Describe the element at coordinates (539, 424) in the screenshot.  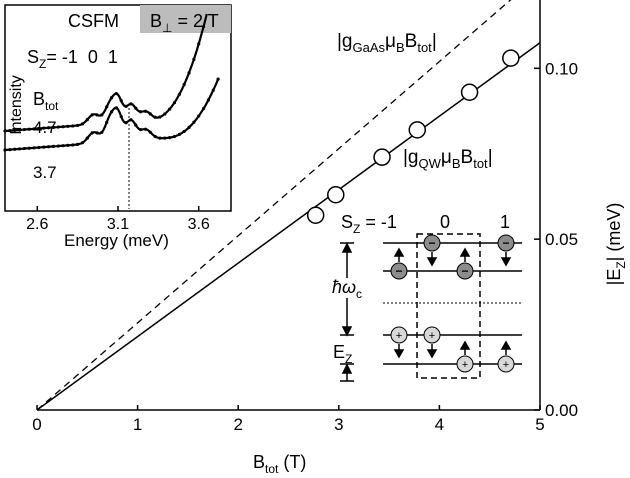
I see `x-tick-label: 5` at that location.